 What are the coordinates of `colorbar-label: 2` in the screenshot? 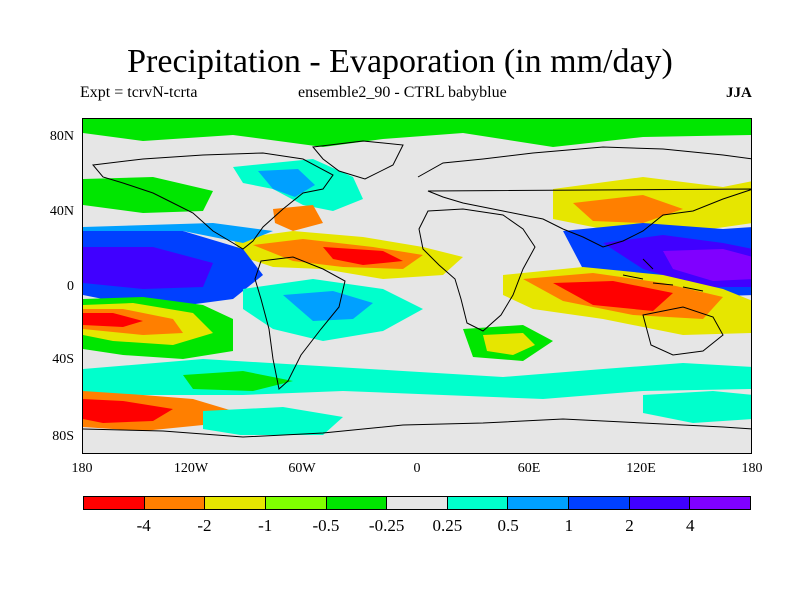 It's located at (629, 525).